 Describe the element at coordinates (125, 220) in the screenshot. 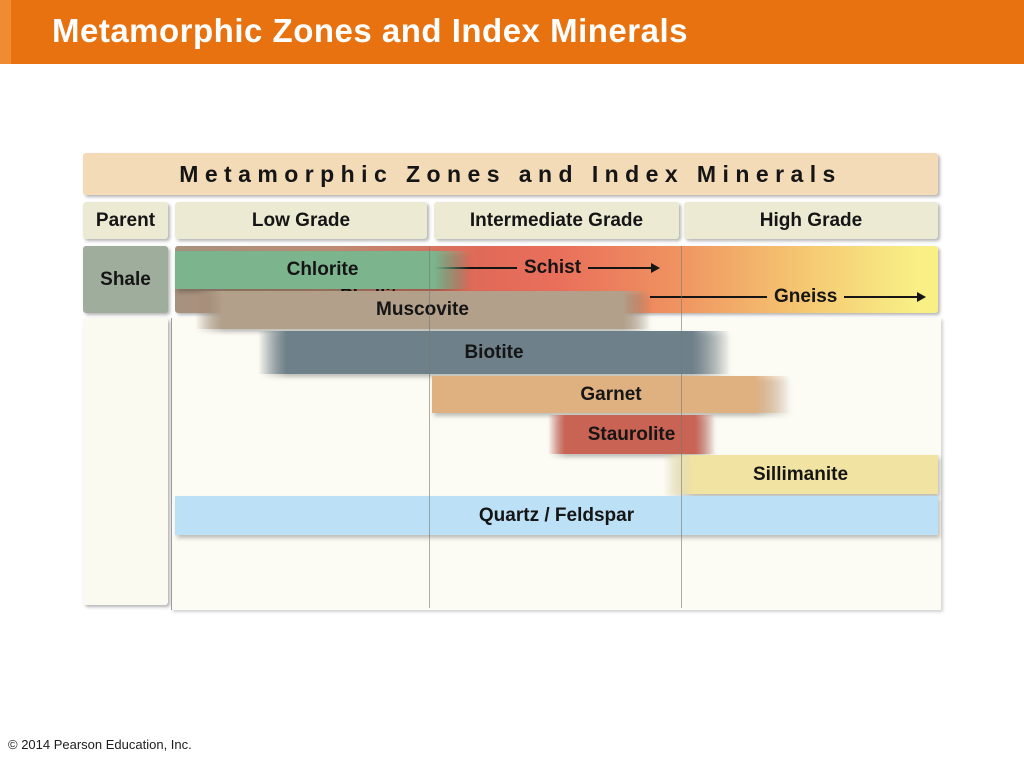

I see `column-header-parent: Parent` at that location.